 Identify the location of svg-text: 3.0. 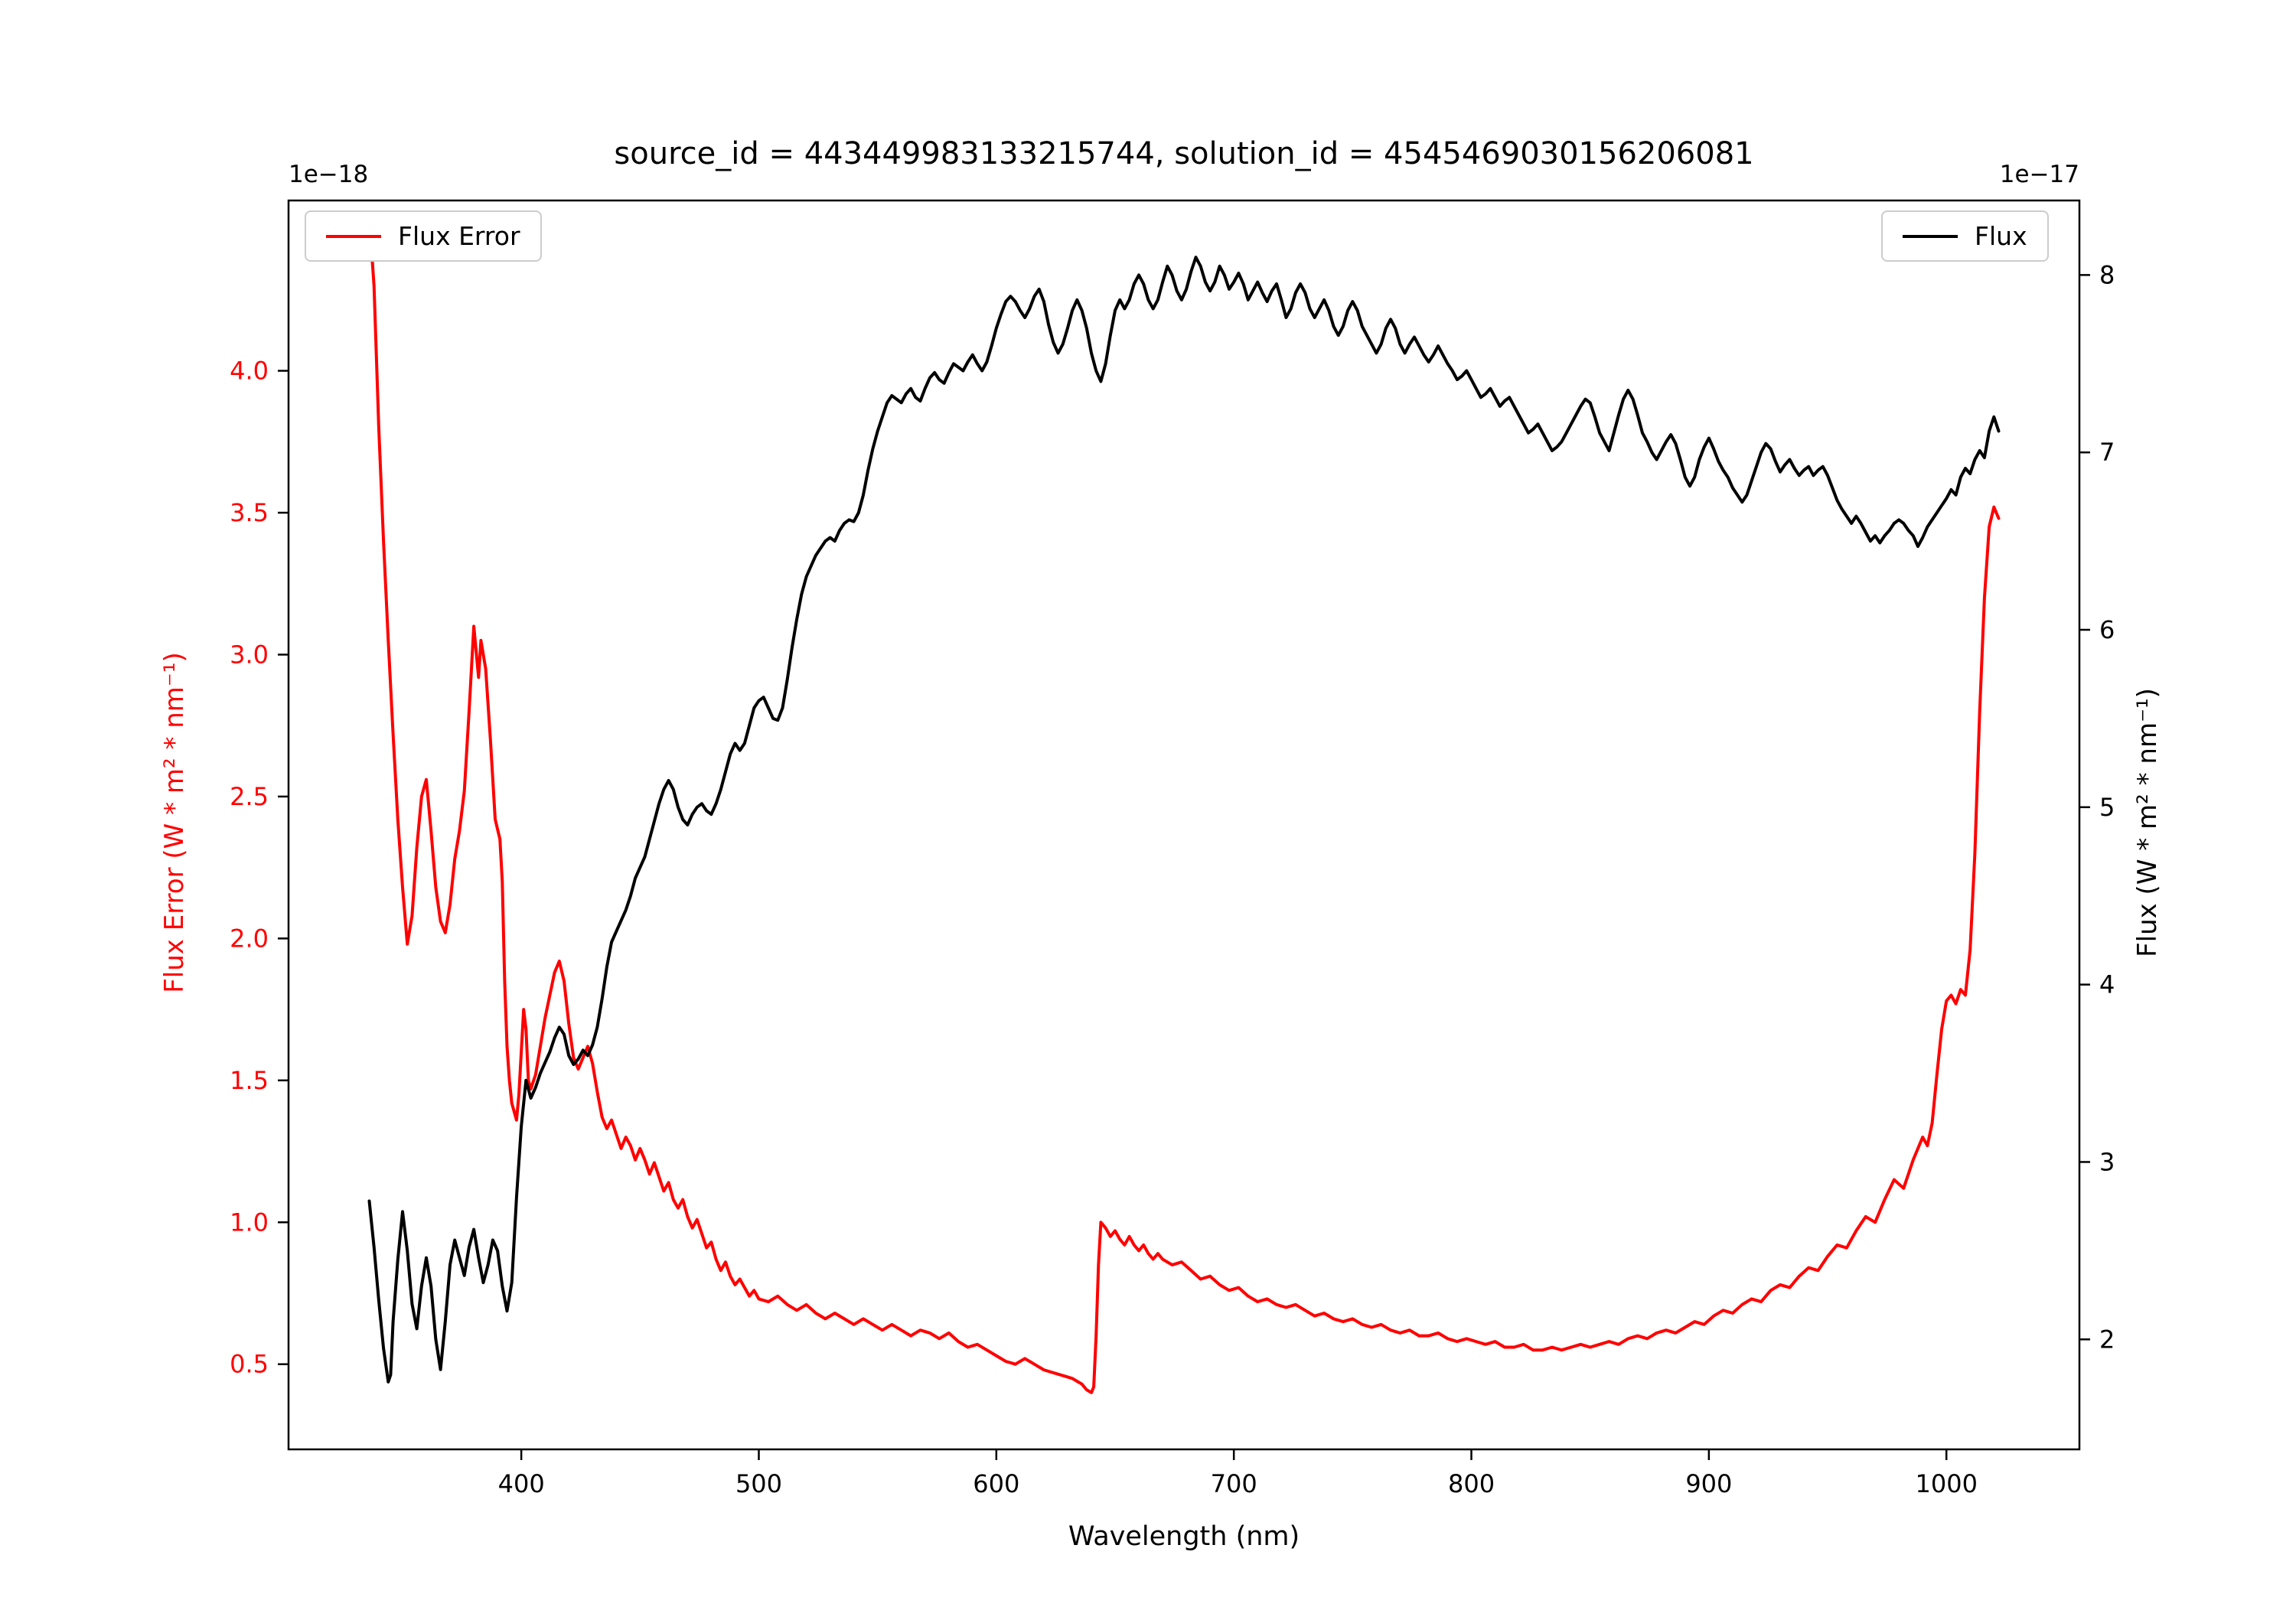
(249, 654).